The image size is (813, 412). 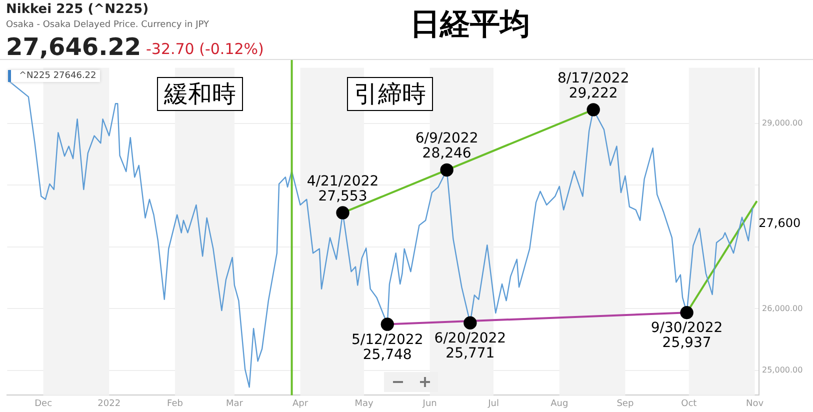 I want to click on x-tick-label: 2022, so click(x=109, y=403).